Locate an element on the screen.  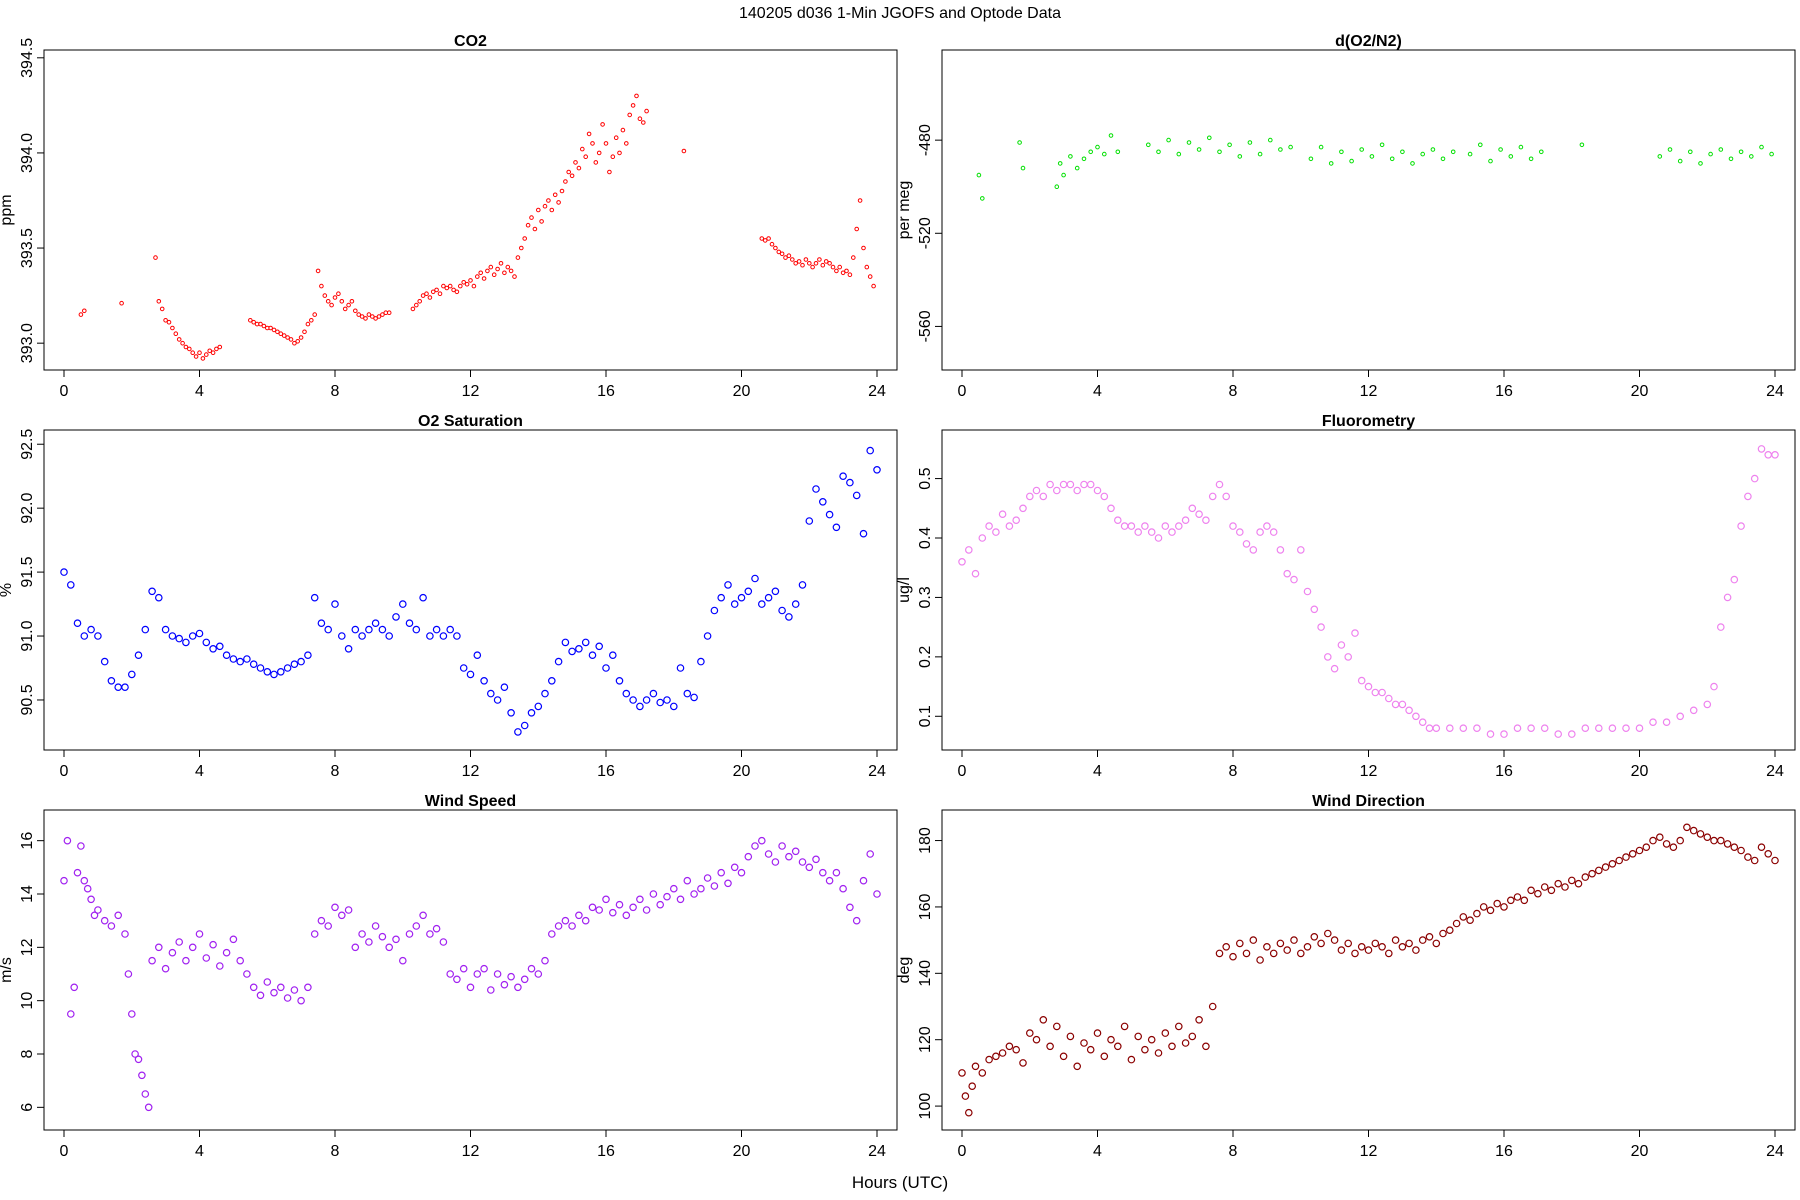
co2-xtick-label: 4 is located at coordinates (199, 391).